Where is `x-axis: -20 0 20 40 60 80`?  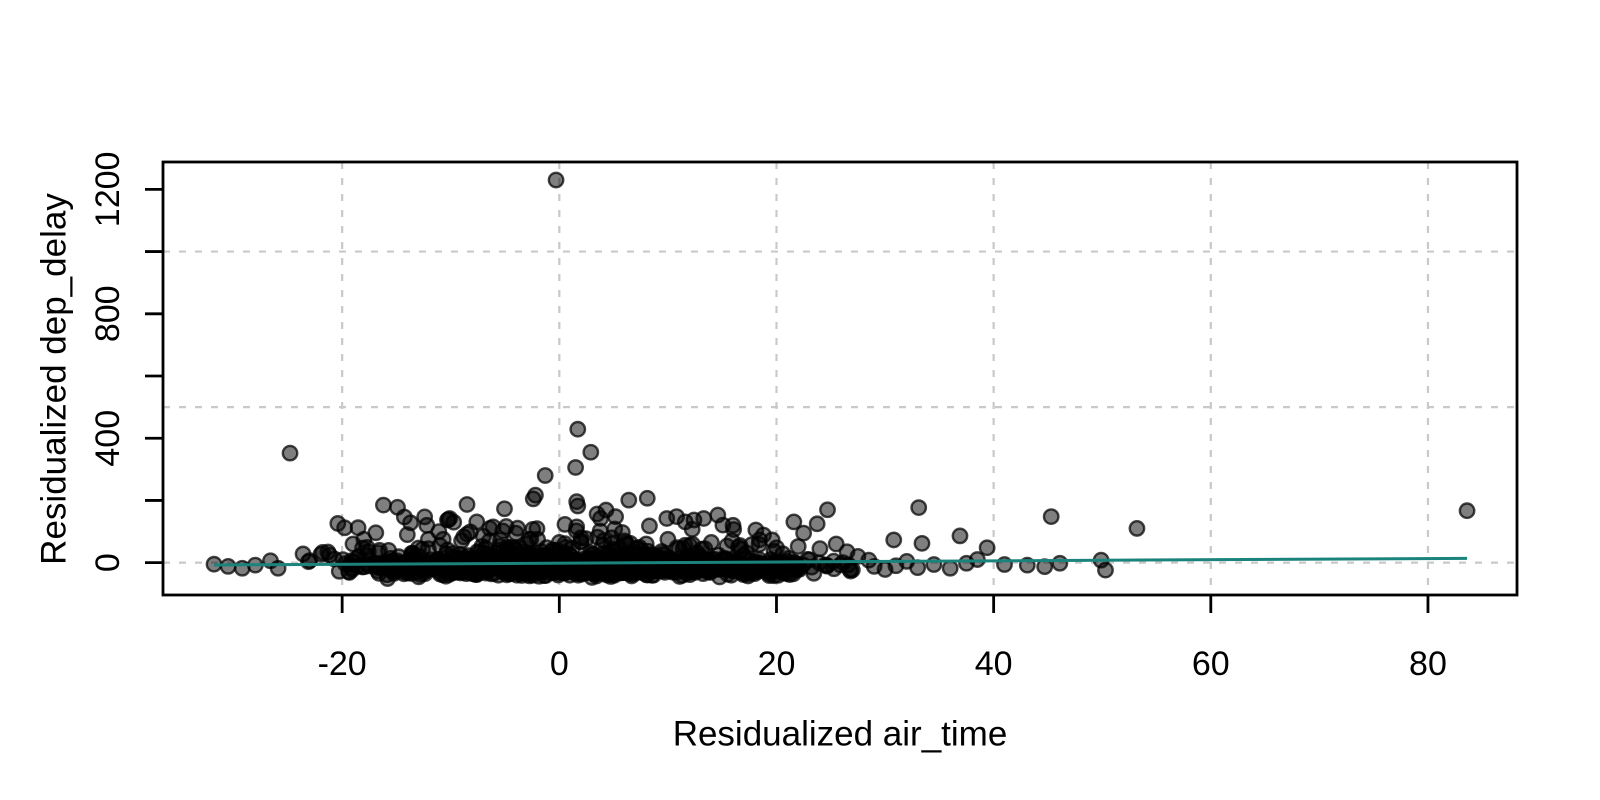
x-axis: -20 0 20 40 60 80 is located at coordinates (882, 639).